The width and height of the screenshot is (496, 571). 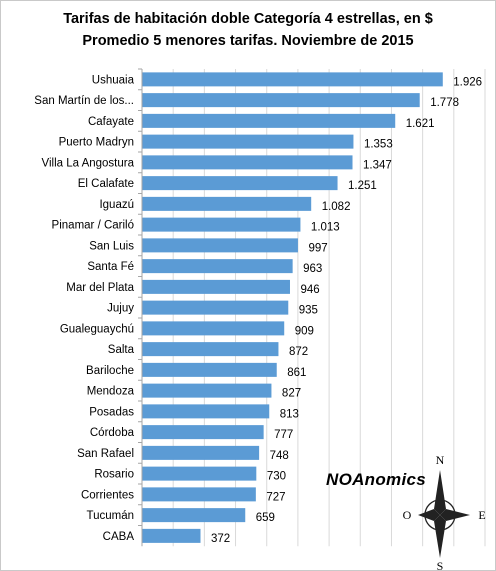 What do you see at coordinates (111, 246) in the screenshot?
I see `category-label: San Luis` at bounding box center [111, 246].